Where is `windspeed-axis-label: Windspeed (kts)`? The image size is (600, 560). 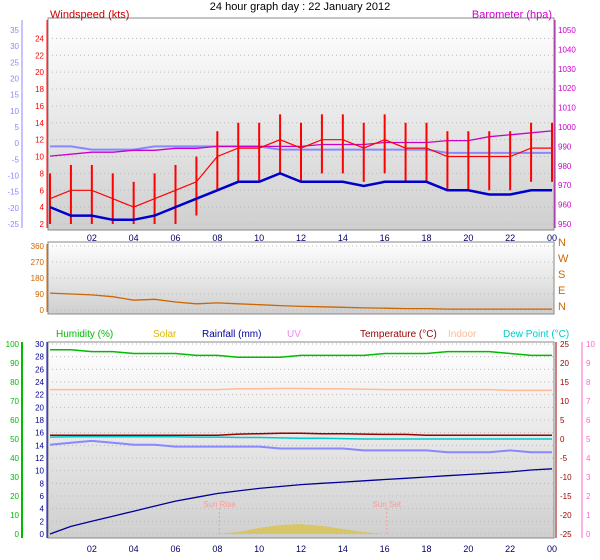 windspeed-axis-label: Windspeed (kts) is located at coordinates (89, 15).